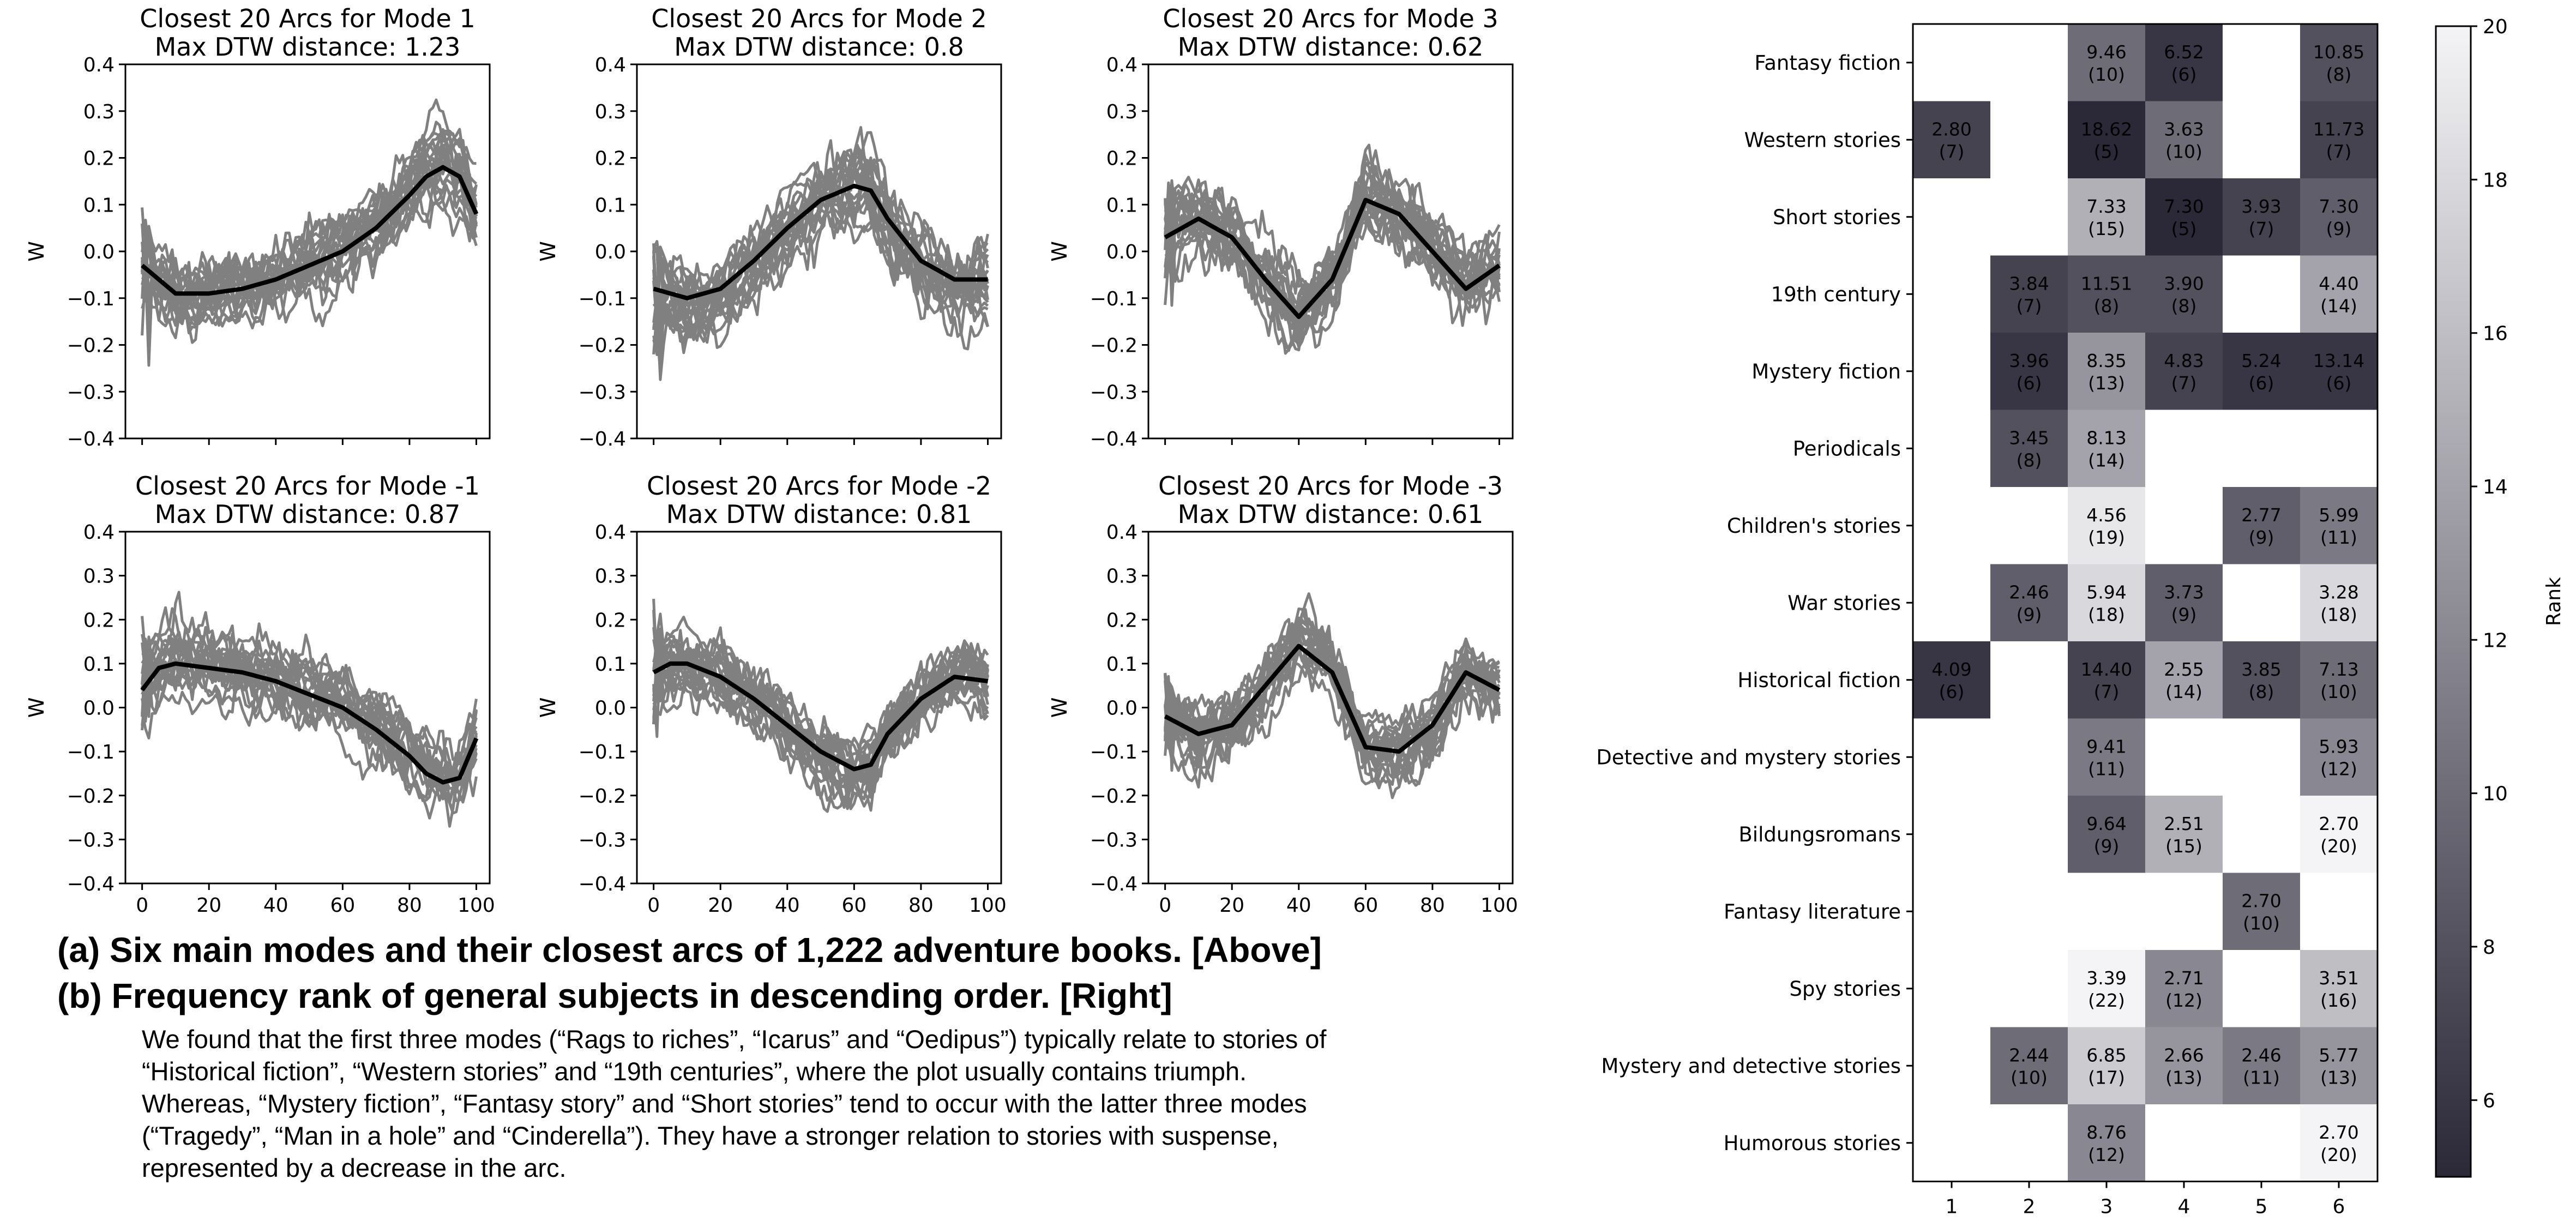  Describe the element at coordinates (2339, 383) in the screenshot. I see `cell-rank: (6)` at that location.